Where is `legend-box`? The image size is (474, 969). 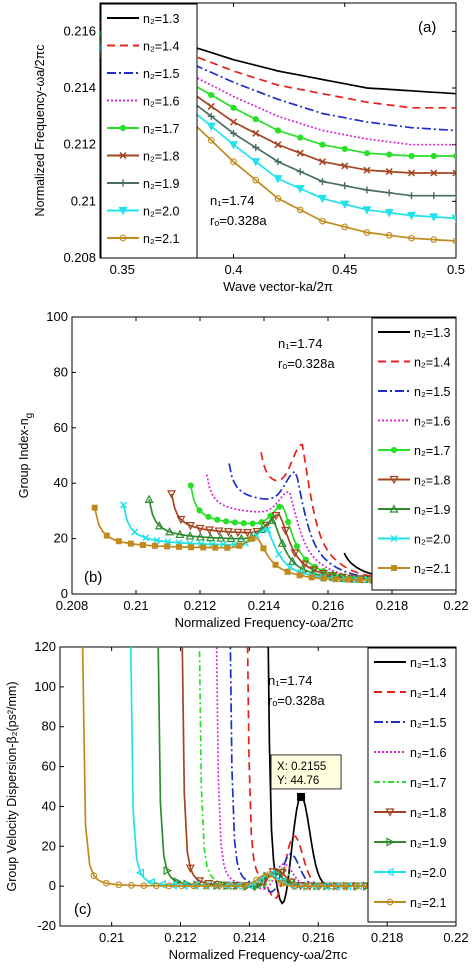 legend-box is located at coordinates (149, 131).